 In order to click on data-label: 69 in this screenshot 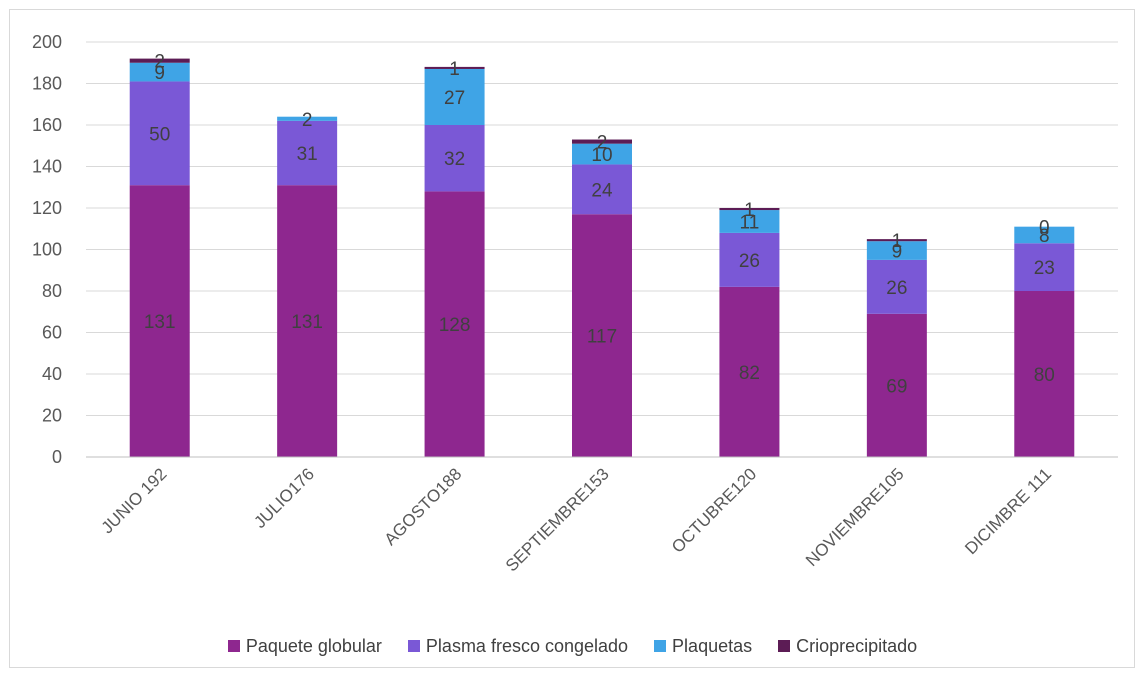, I will do `click(896, 386)`.